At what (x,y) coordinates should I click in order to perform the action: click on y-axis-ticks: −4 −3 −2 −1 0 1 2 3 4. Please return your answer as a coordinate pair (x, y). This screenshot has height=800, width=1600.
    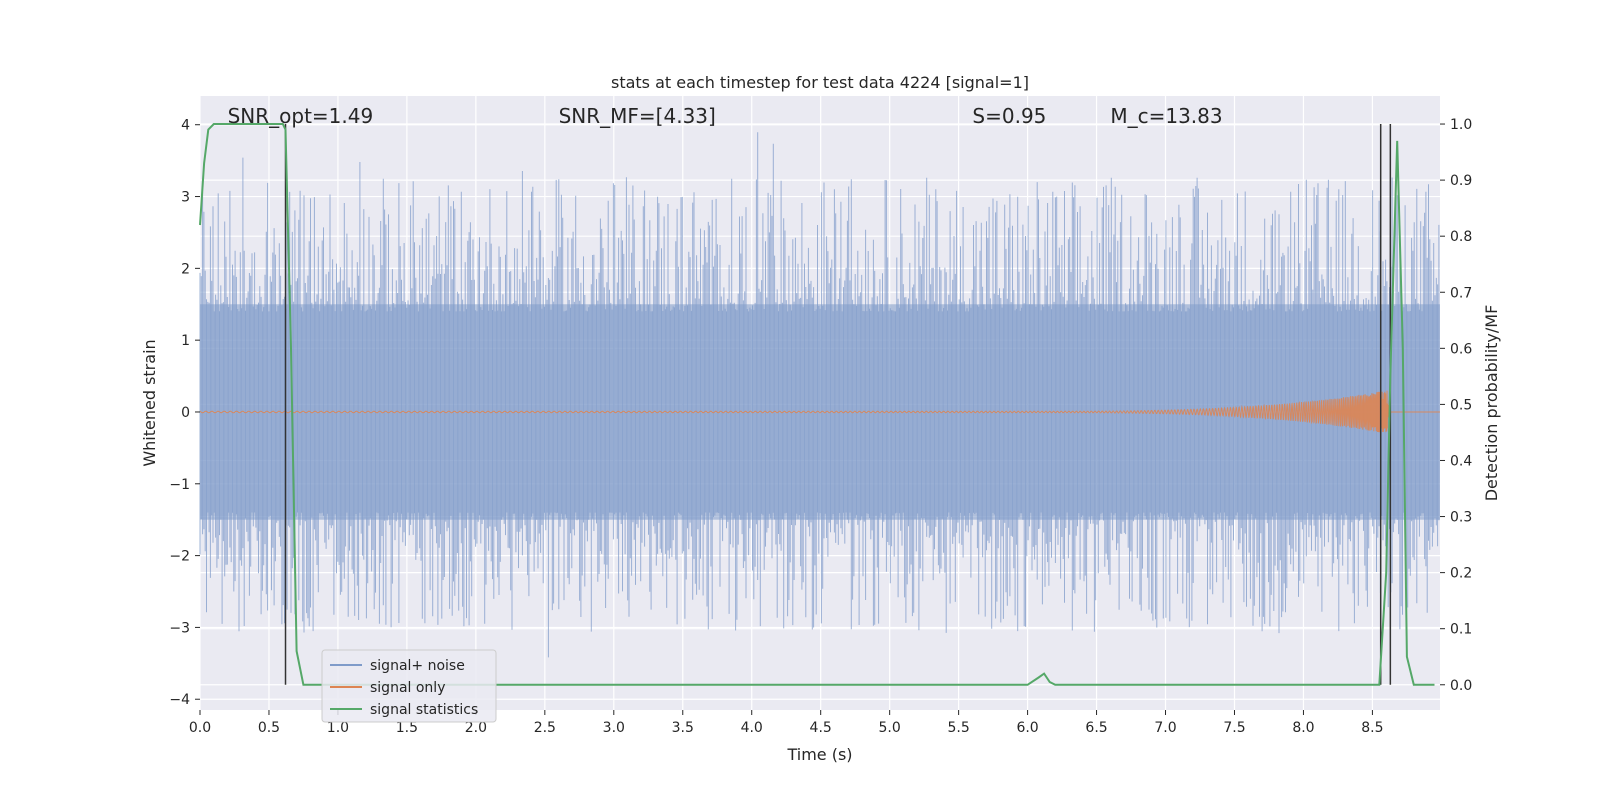
    Looking at the image, I should click on (184, 413).